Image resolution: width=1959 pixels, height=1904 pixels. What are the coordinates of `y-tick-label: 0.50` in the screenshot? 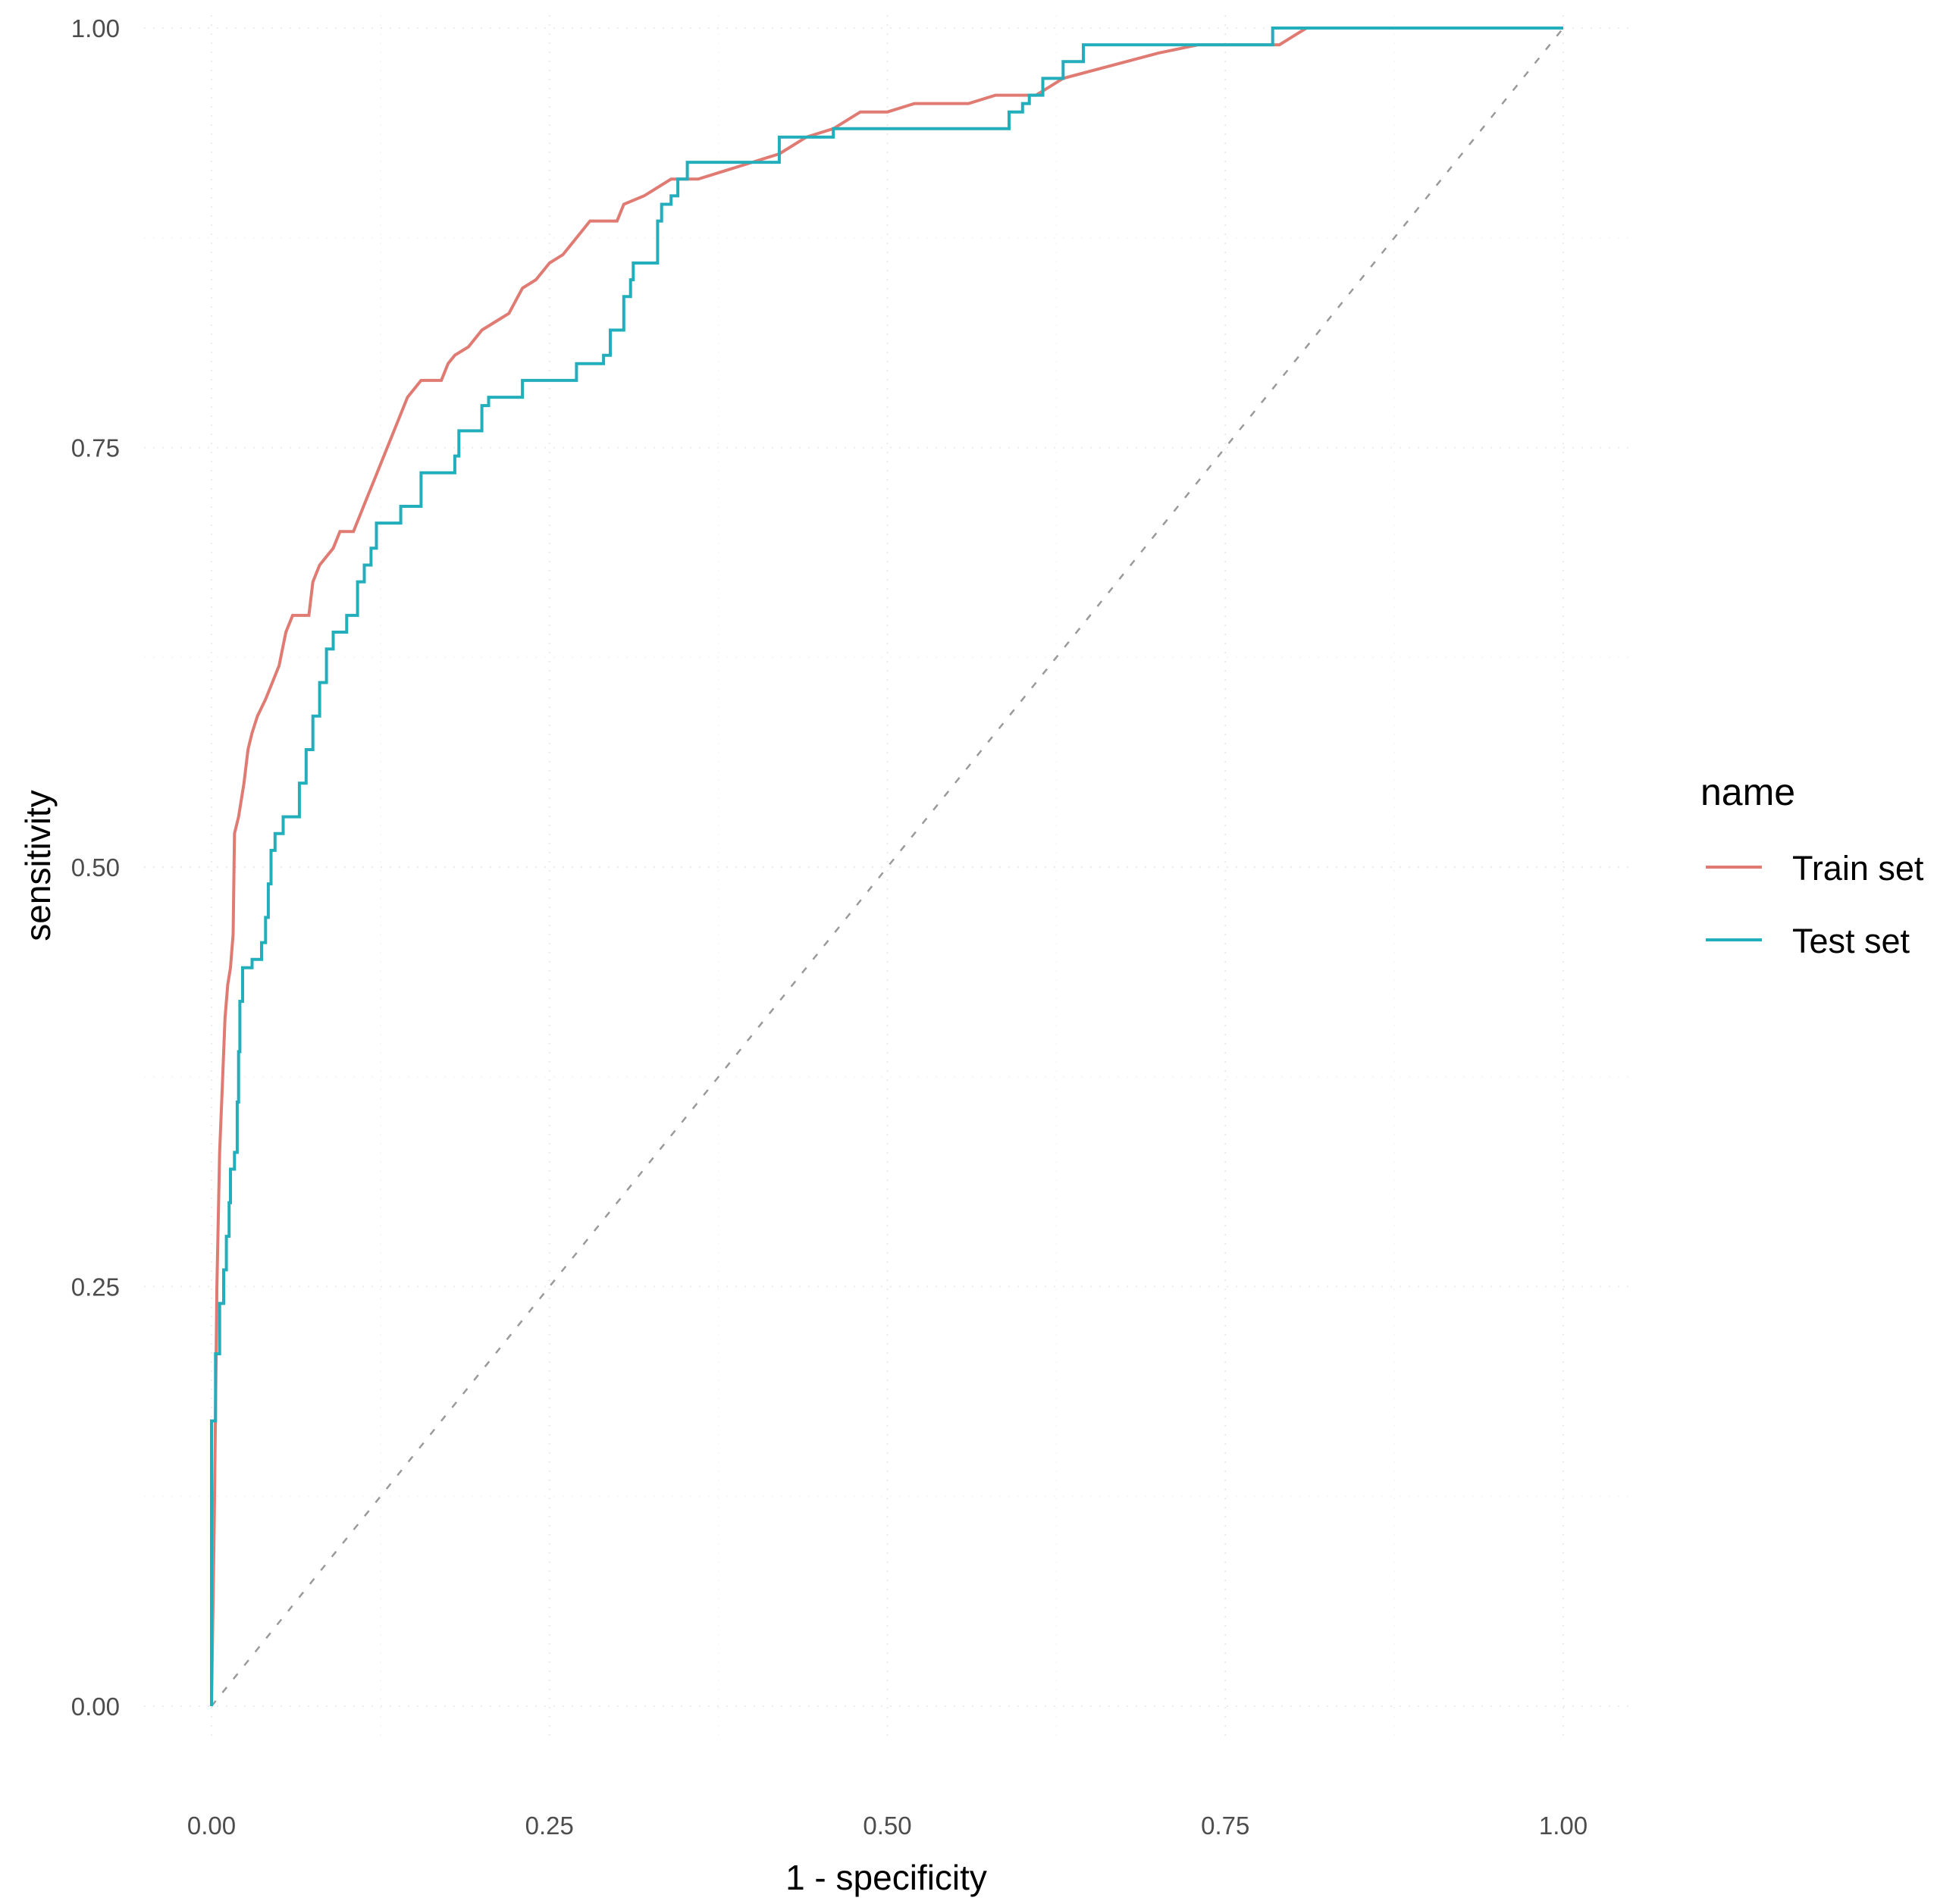 It's located at (95, 868).